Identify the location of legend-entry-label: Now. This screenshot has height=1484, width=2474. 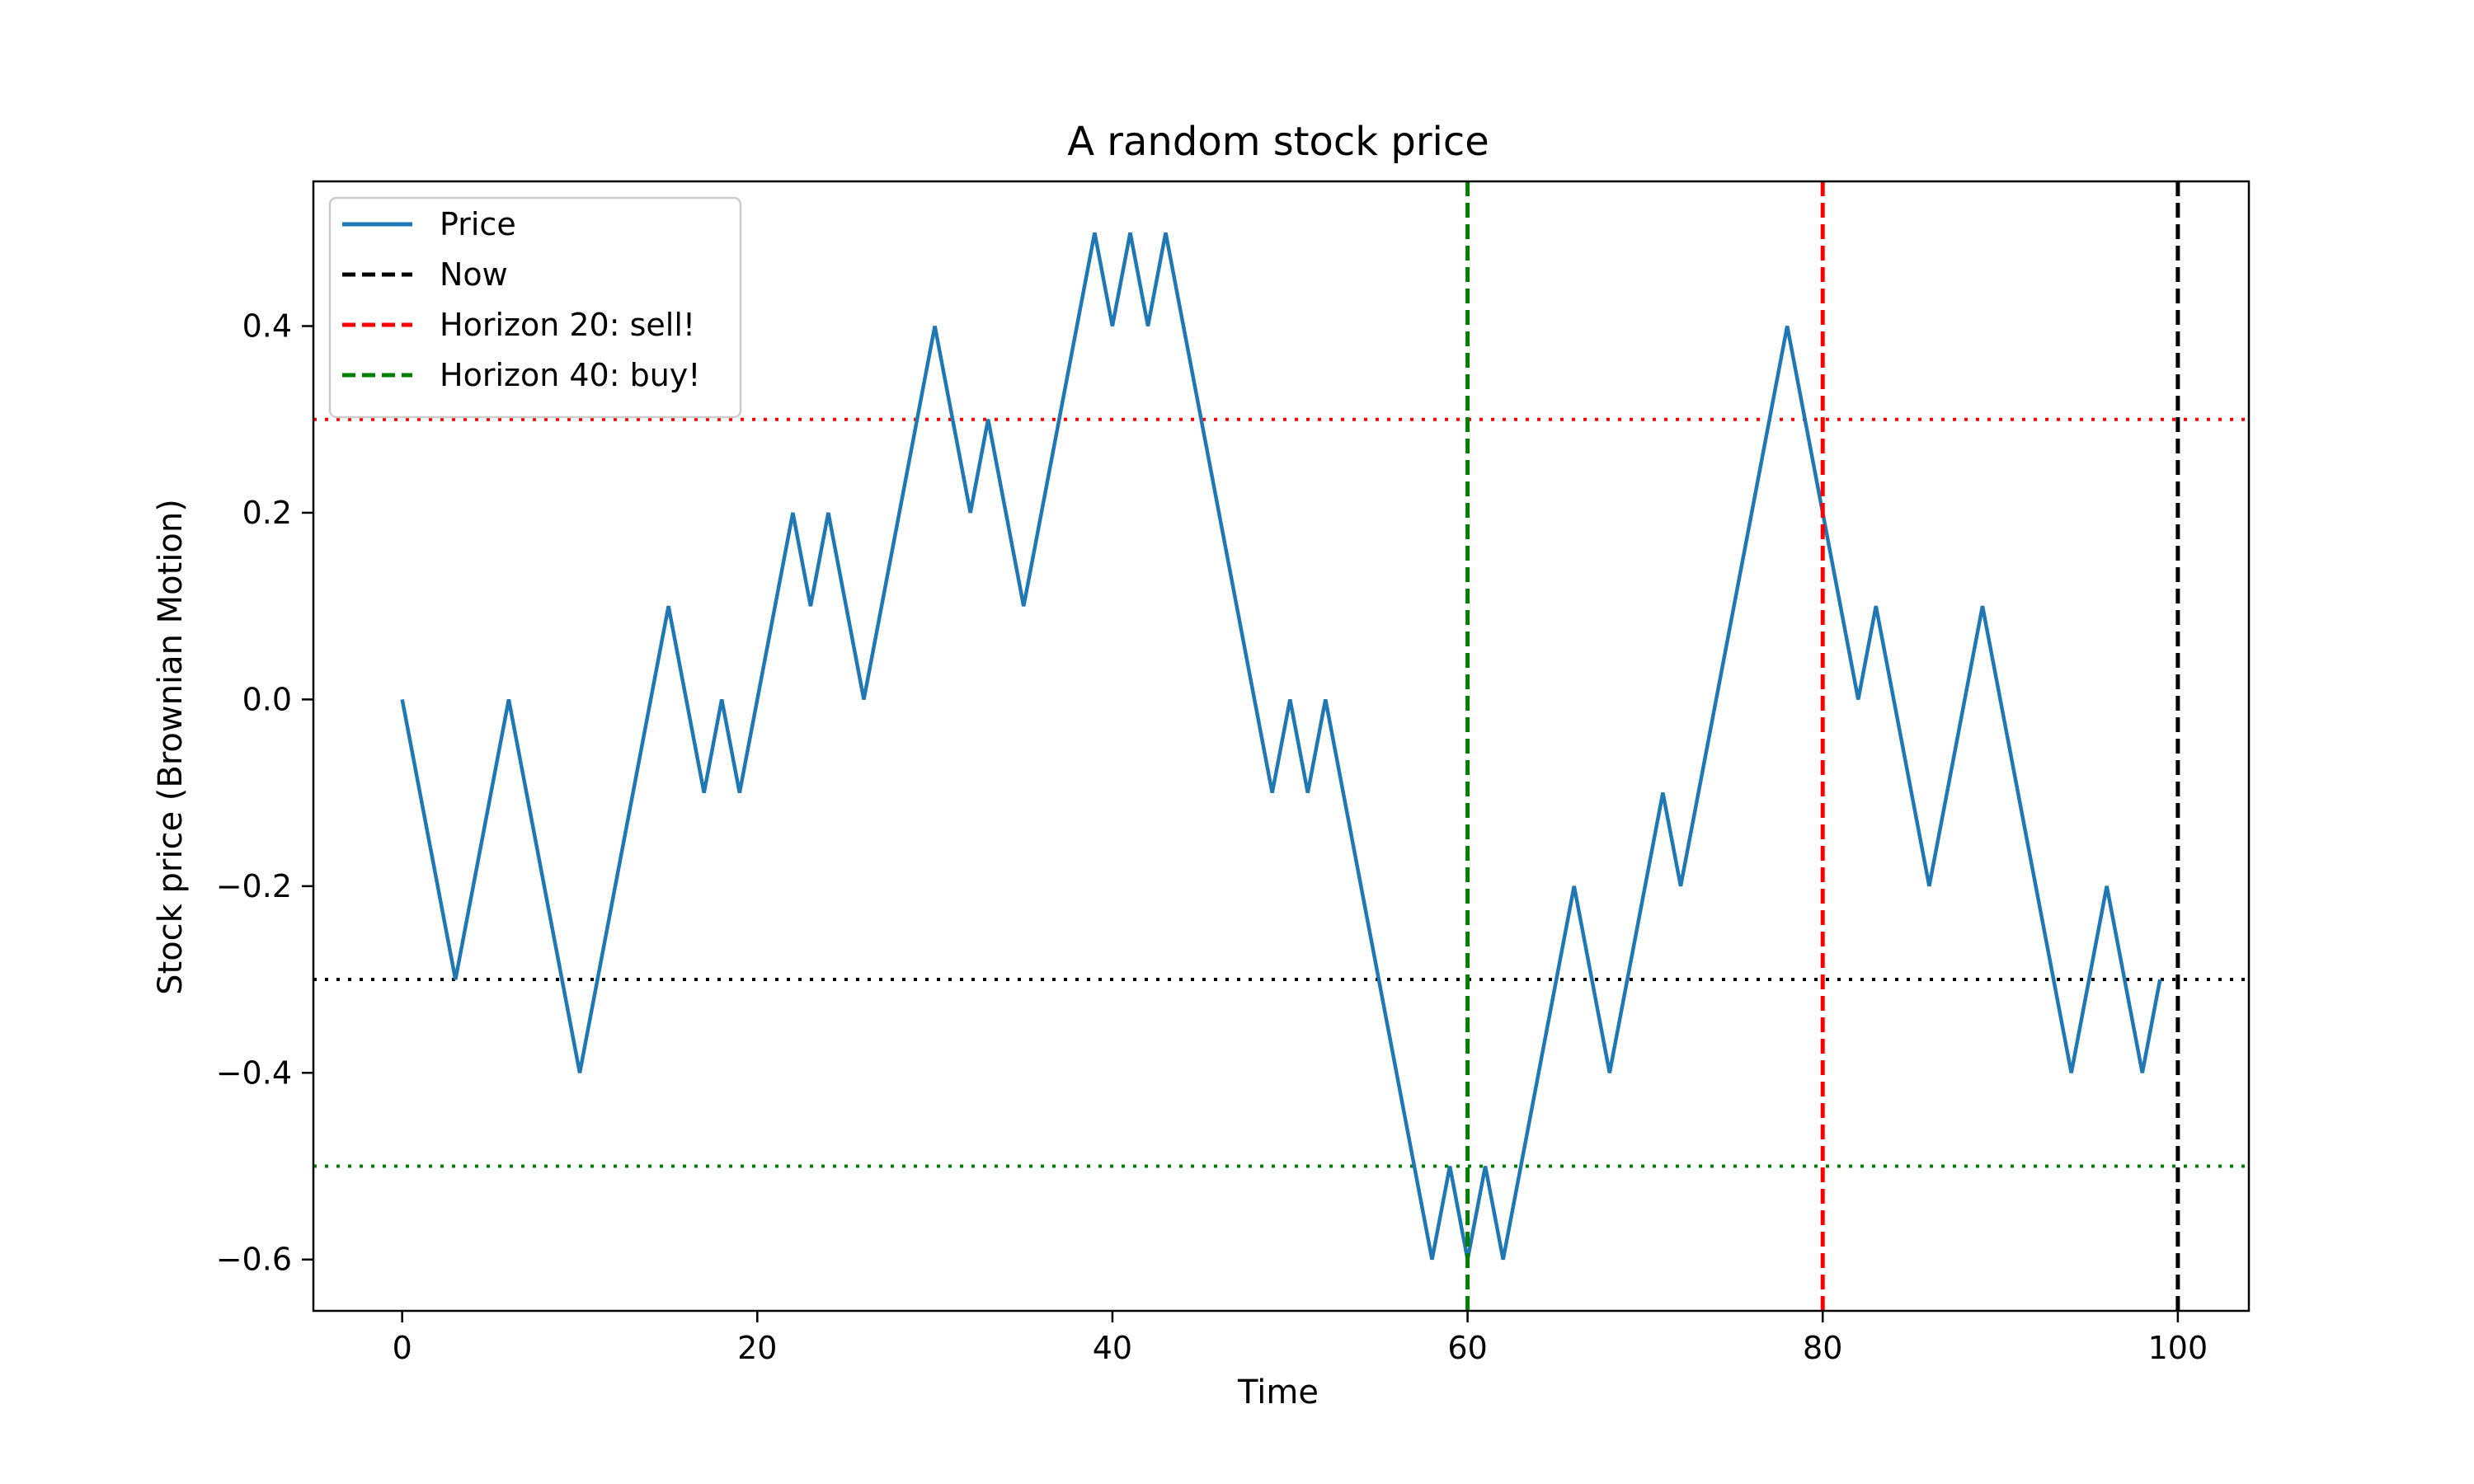
(474, 274).